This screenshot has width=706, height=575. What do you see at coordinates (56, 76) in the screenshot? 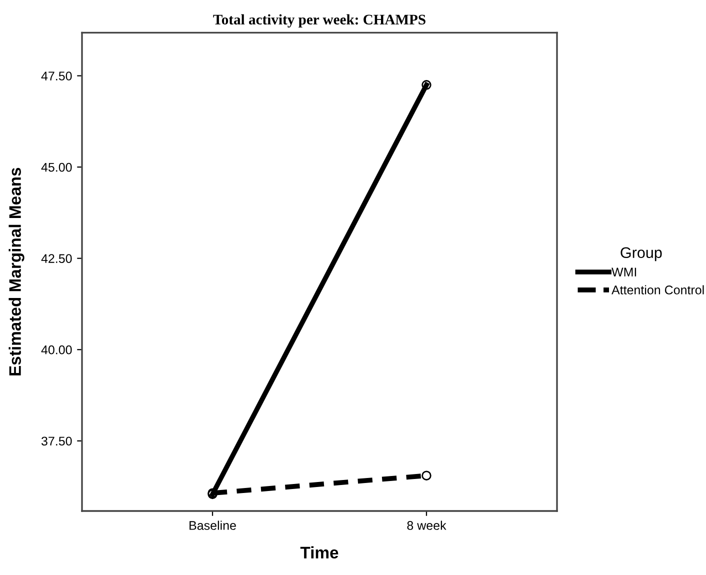
I see `y-tick-label: 47.50` at bounding box center [56, 76].